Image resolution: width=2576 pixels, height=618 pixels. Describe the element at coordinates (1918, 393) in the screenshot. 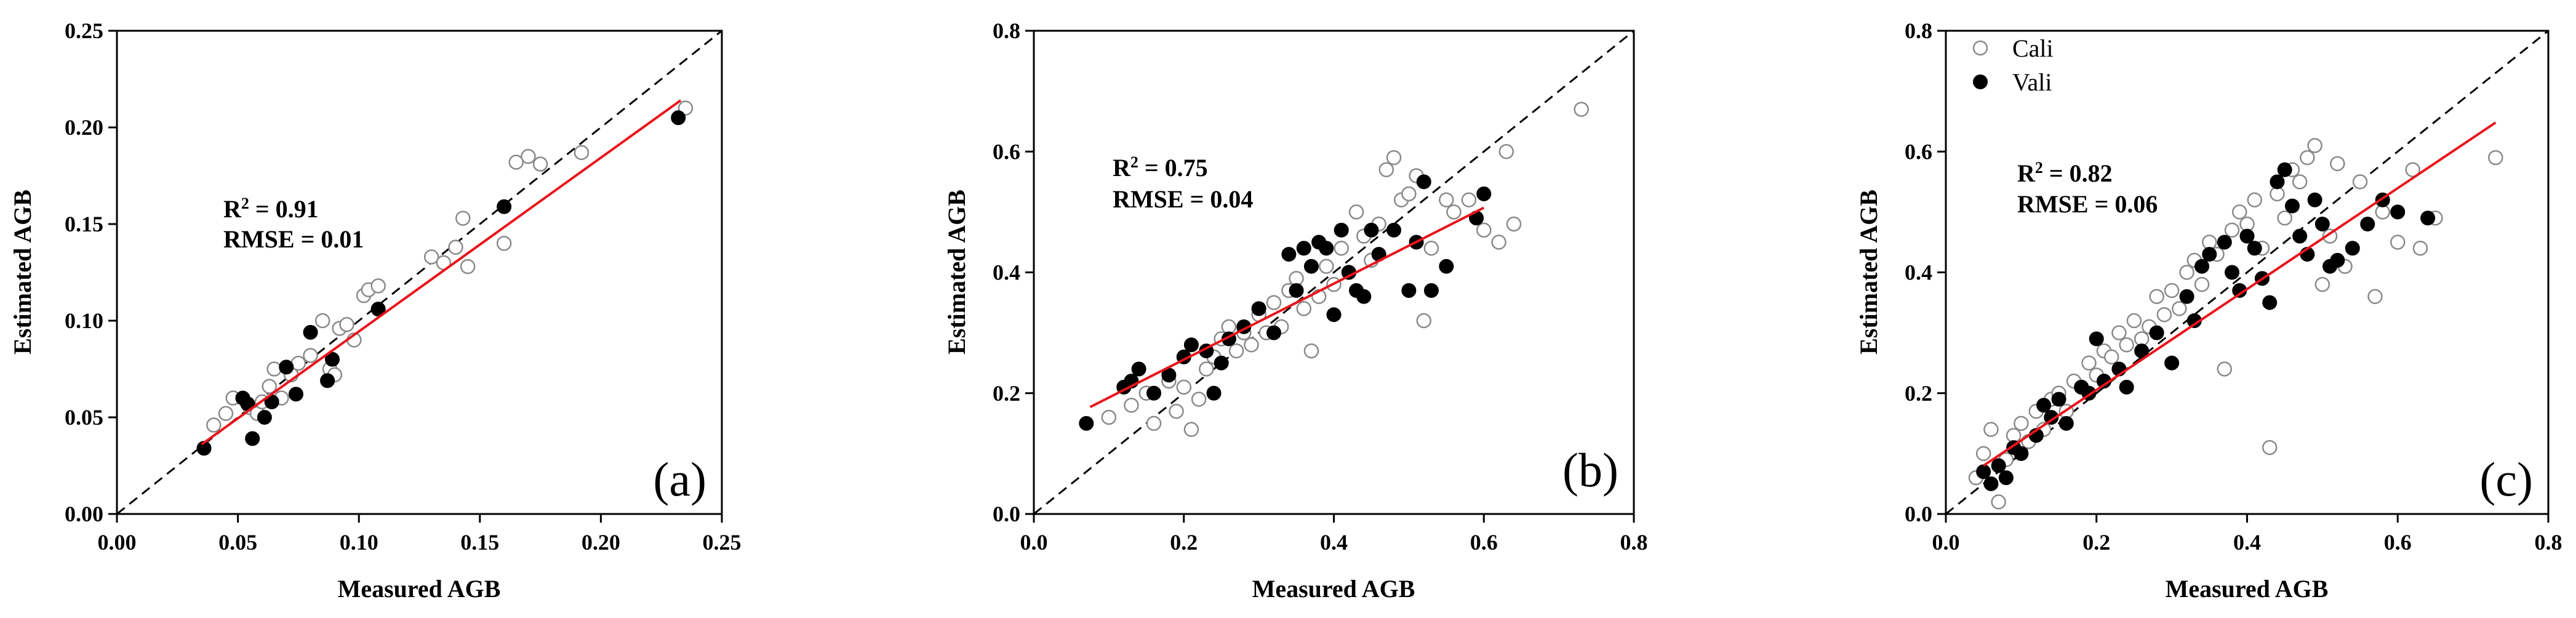

I see `panel-c-y-tick-label: 0.2` at that location.